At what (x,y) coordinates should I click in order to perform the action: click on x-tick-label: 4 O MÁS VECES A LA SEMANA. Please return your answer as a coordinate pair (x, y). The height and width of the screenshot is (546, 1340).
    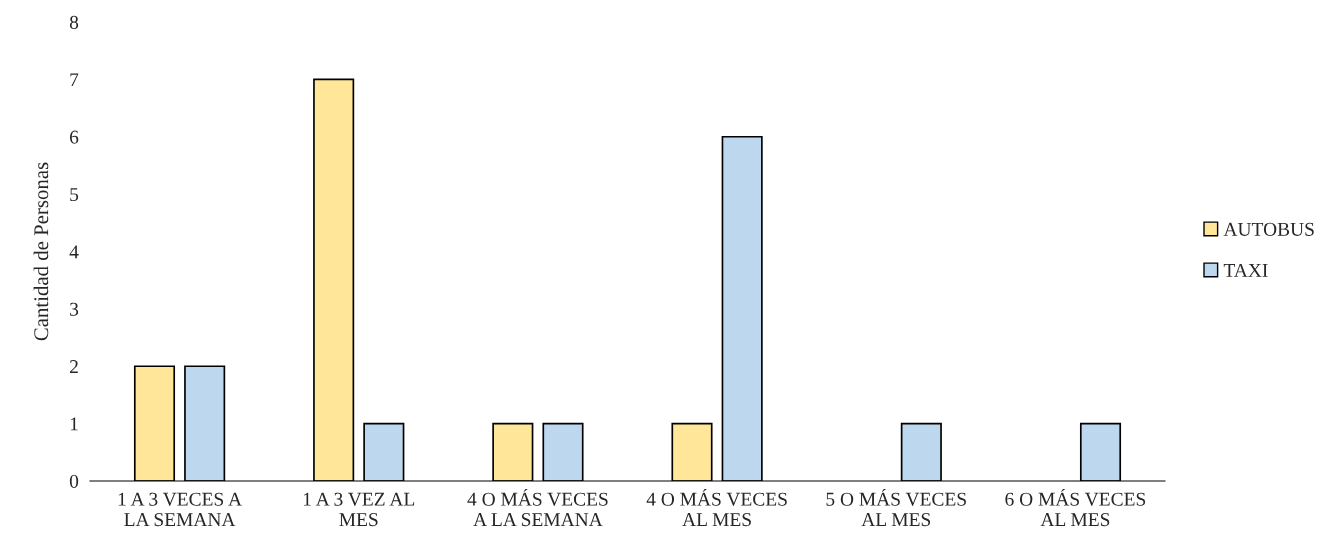
    Looking at the image, I should click on (537, 507).